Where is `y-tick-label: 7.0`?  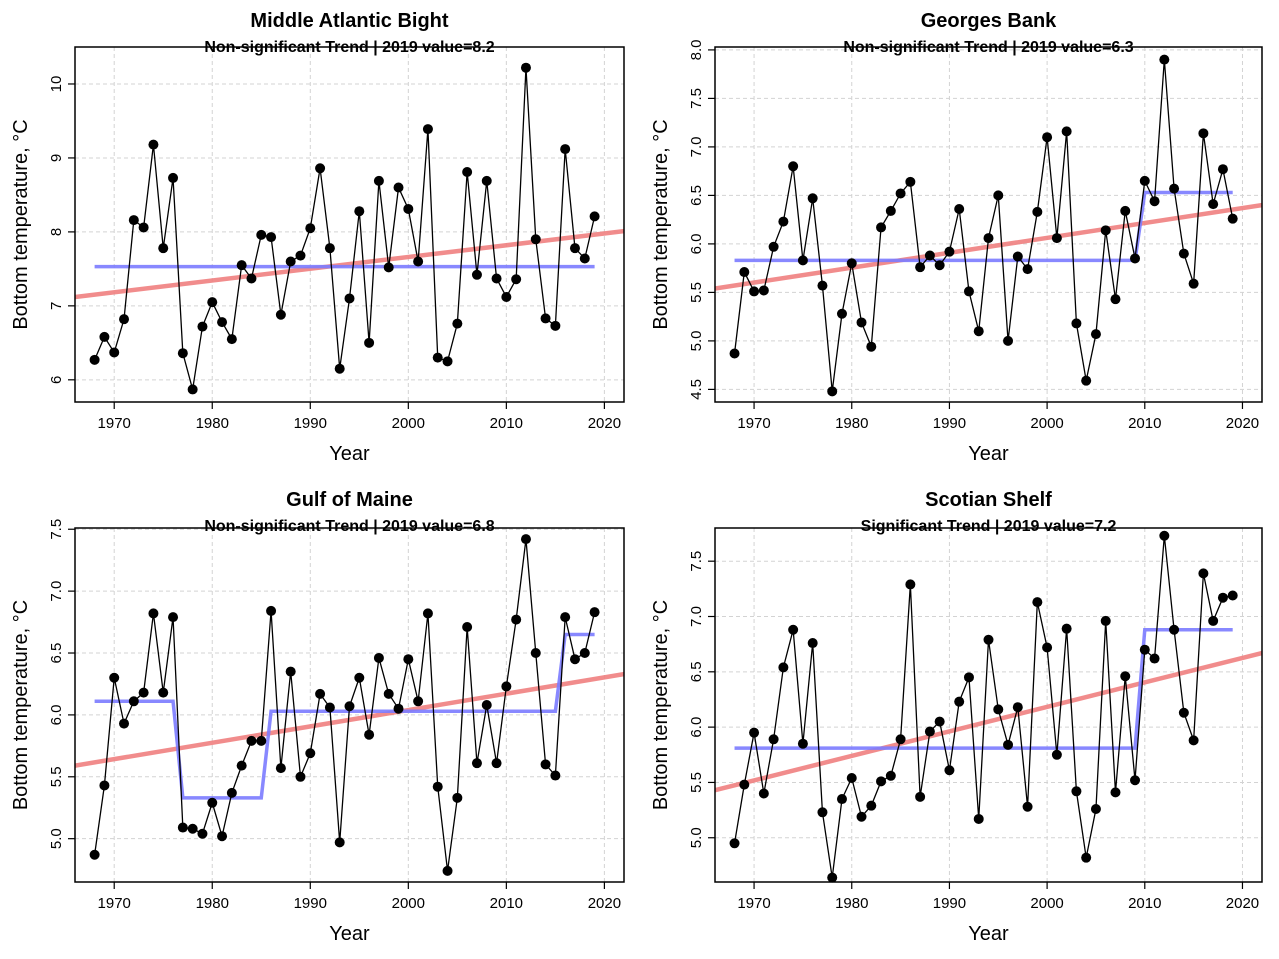
y-tick-label: 7.0 is located at coordinates (696, 616).